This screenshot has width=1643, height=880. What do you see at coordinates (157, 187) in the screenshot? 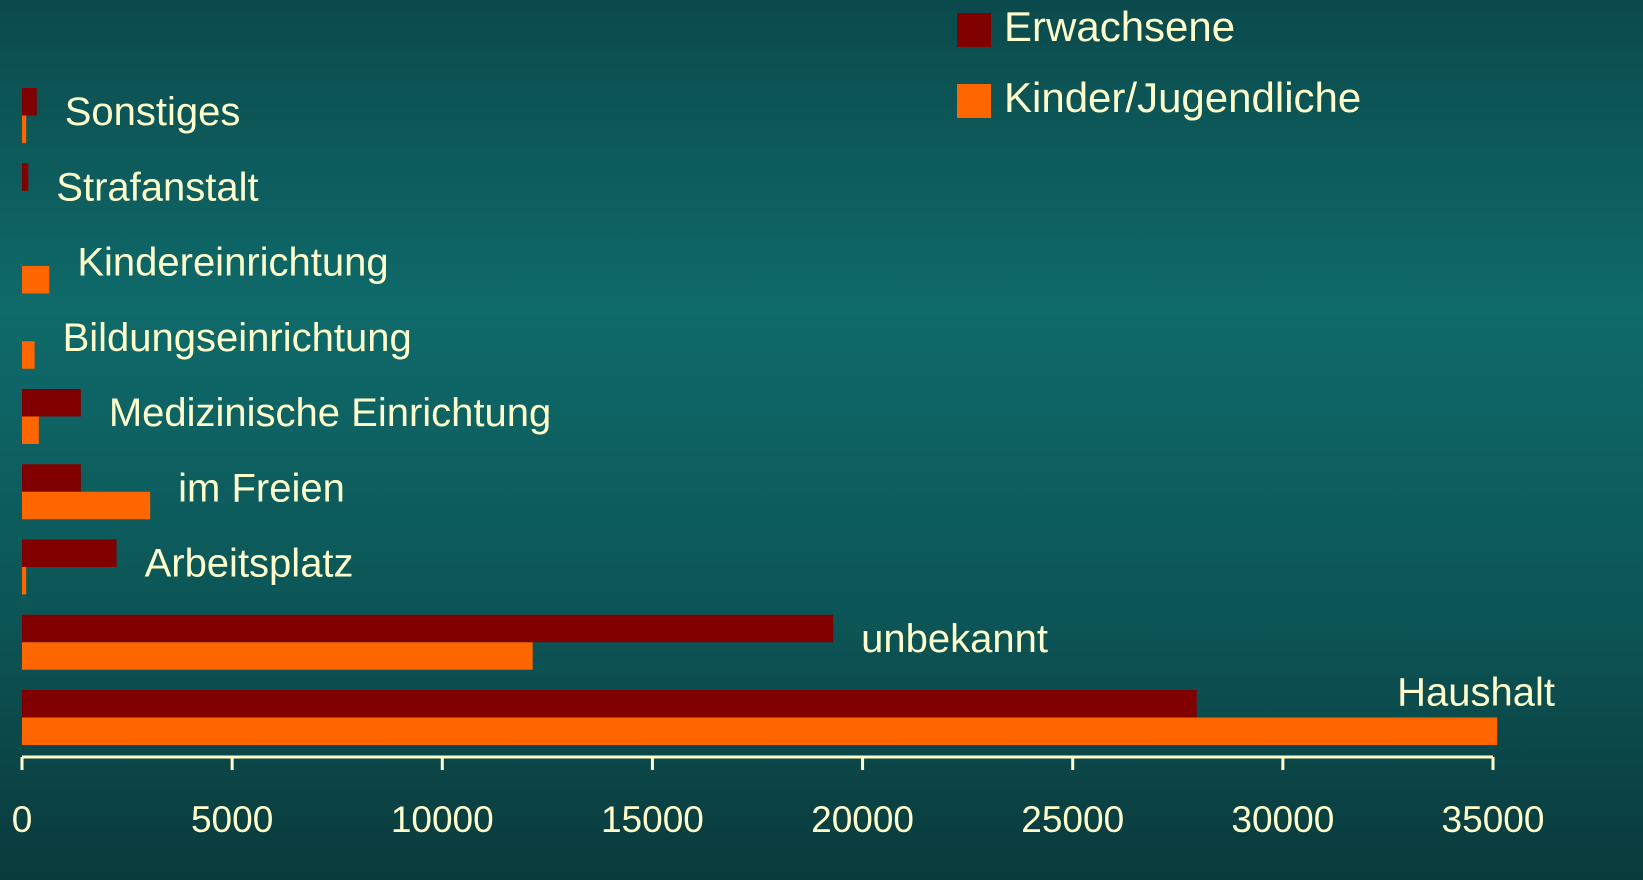
I see `category-label: Strafanstalt` at bounding box center [157, 187].